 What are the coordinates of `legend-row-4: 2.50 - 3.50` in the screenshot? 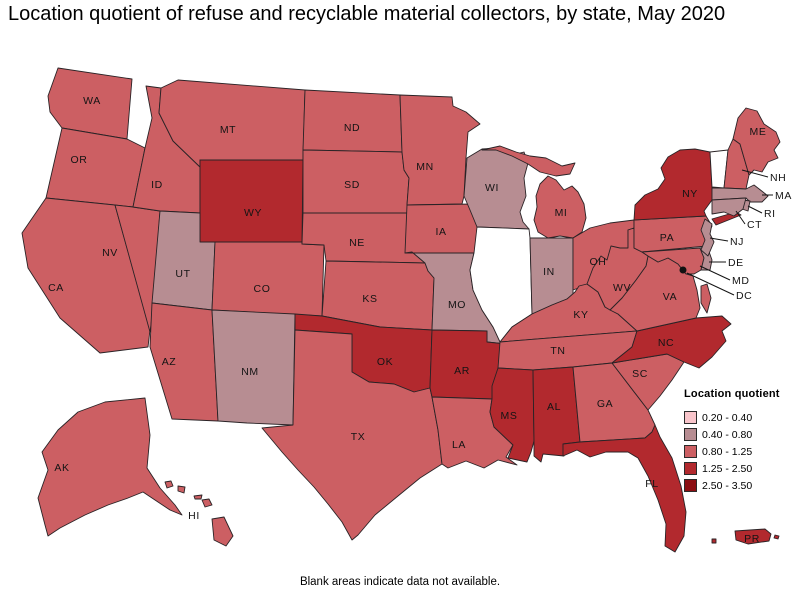 It's located at (741, 485).